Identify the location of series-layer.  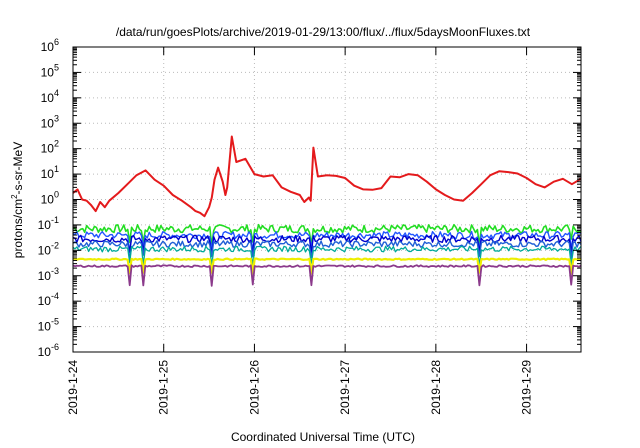
(327, 176).